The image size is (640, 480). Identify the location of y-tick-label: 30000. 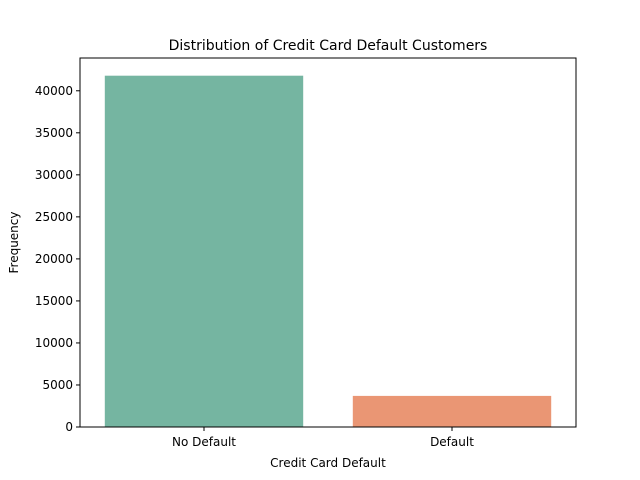
(54, 175).